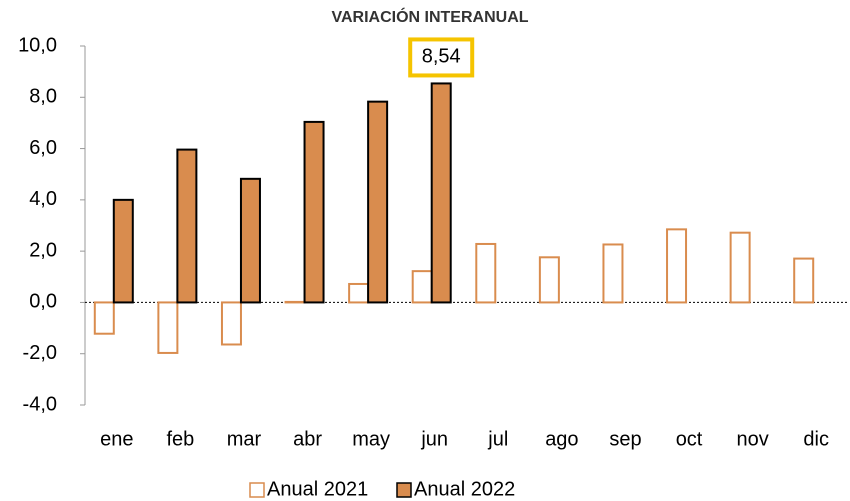 The height and width of the screenshot is (501, 850). I want to click on legend-label: Anual 2021, so click(317, 489).